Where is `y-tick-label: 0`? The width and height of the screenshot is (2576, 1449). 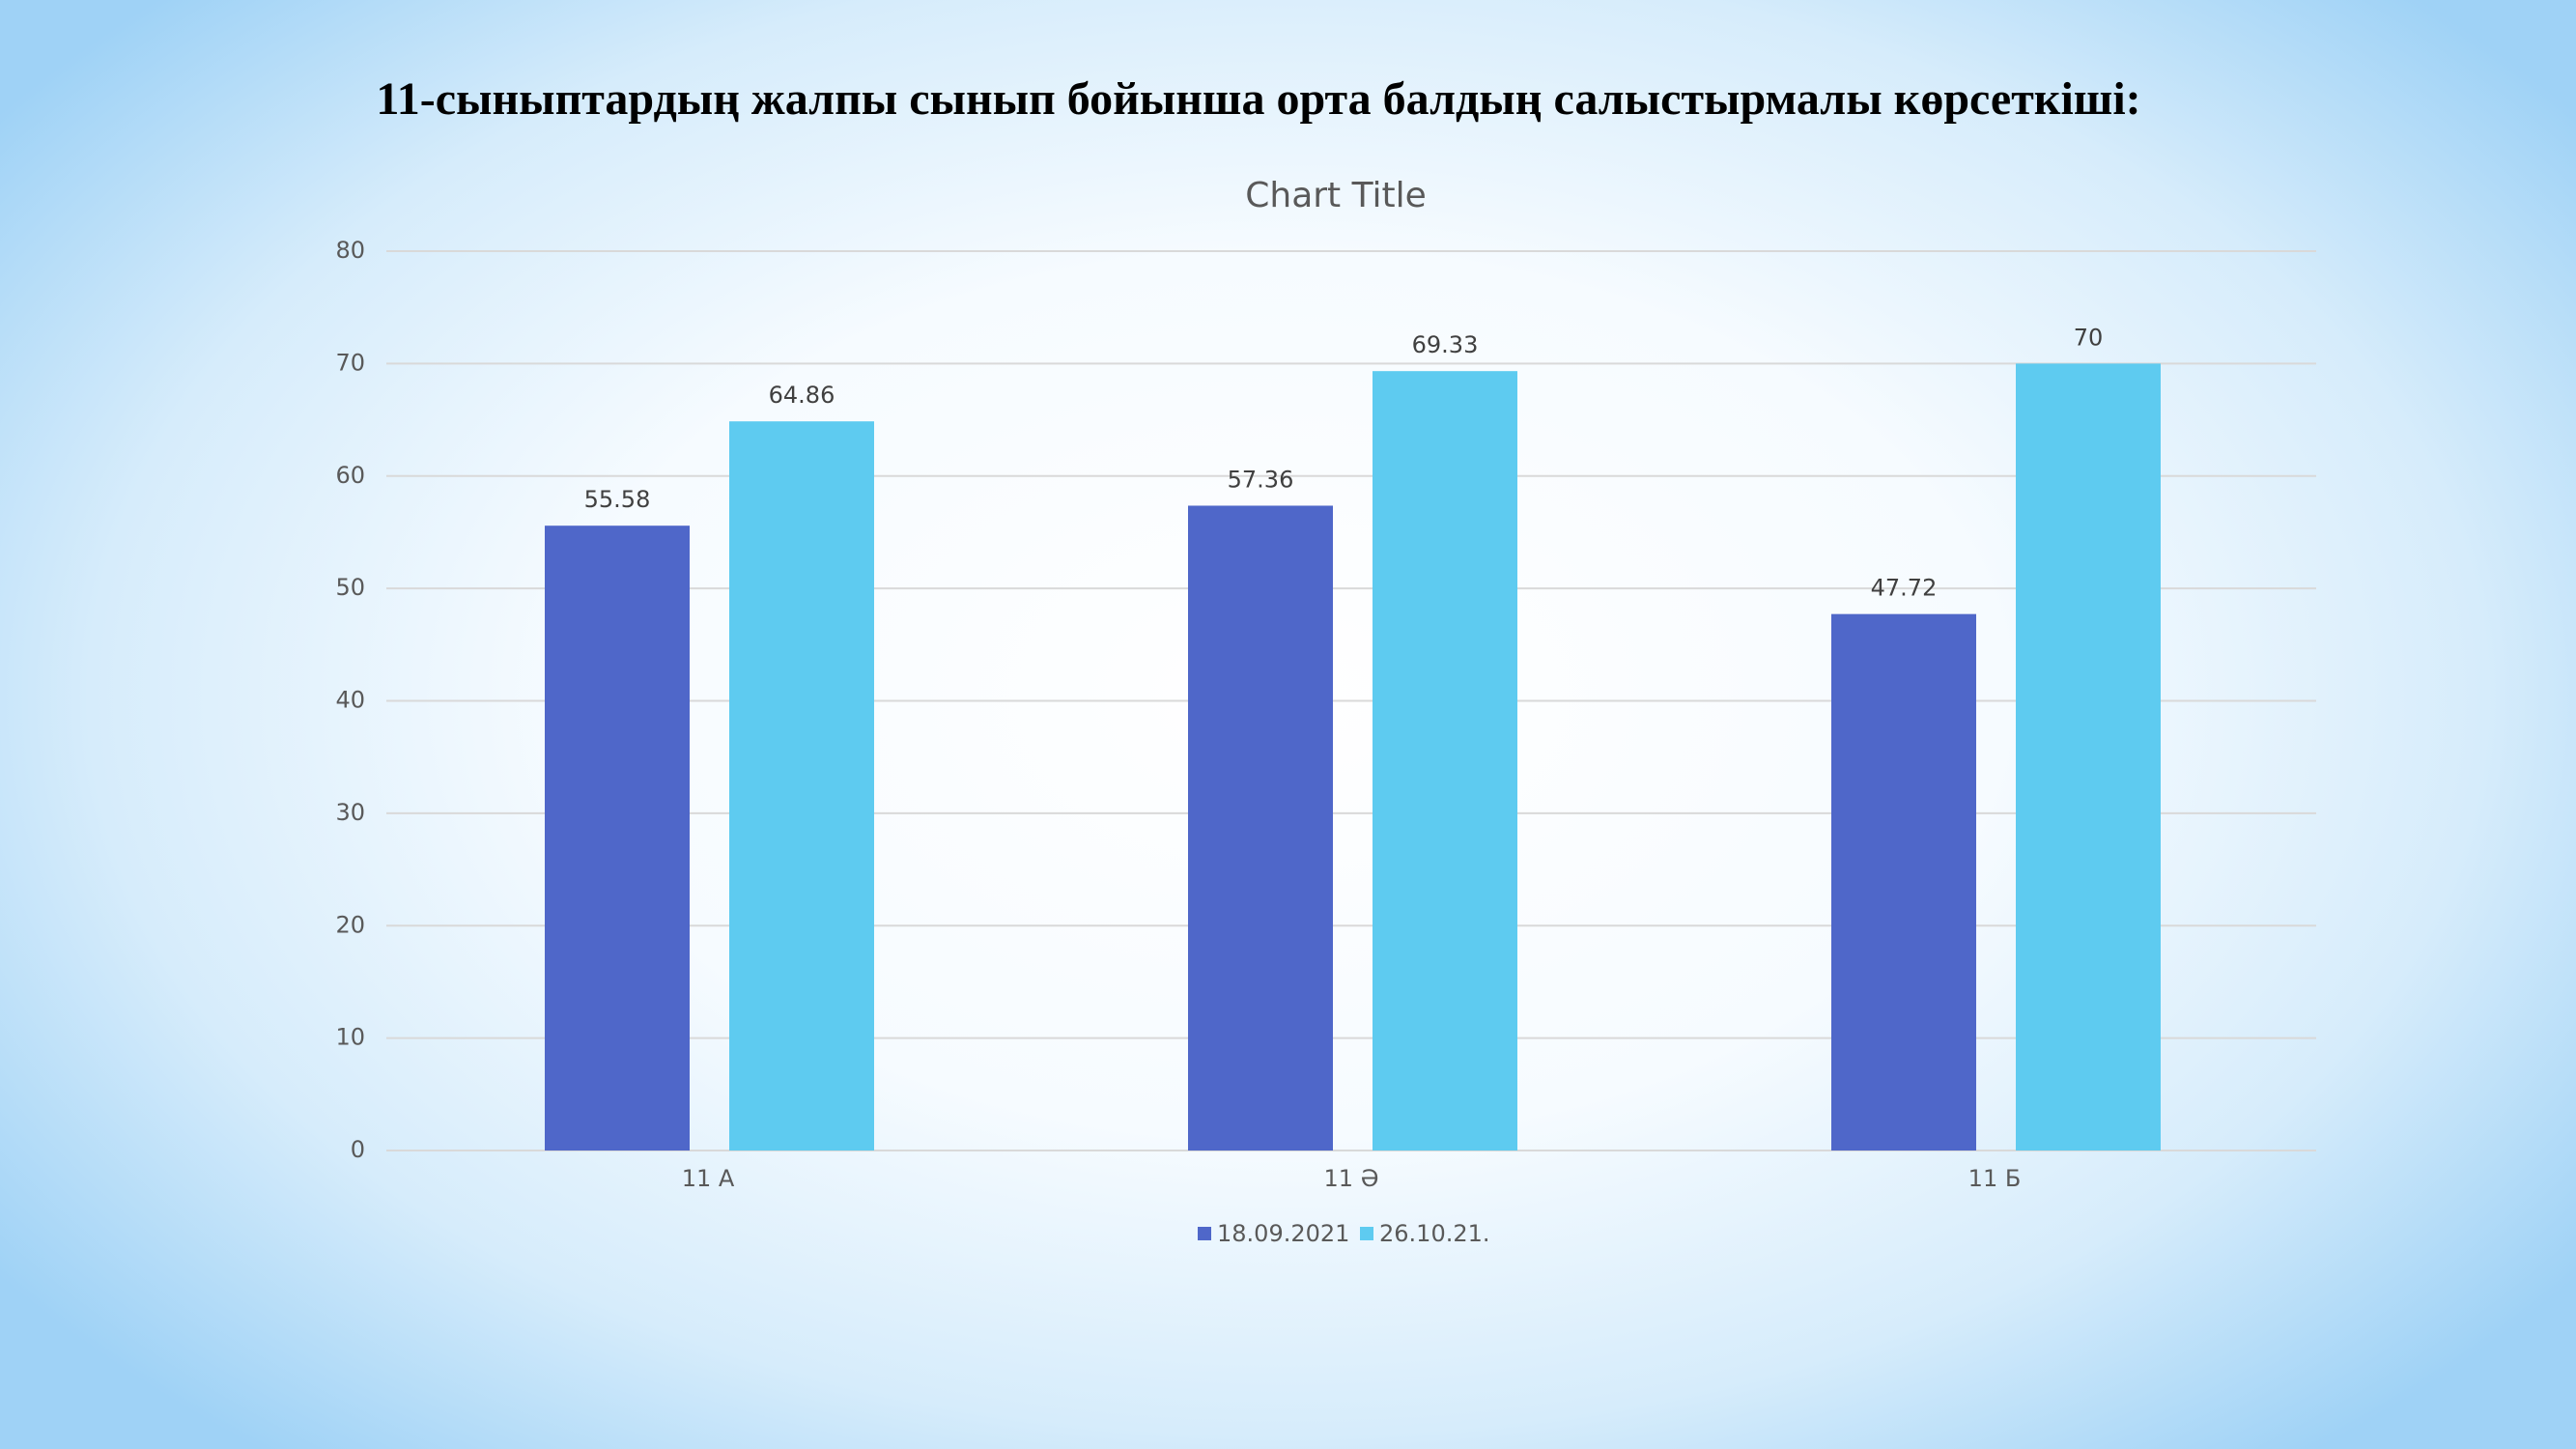 y-tick-label: 0 is located at coordinates (358, 1149).